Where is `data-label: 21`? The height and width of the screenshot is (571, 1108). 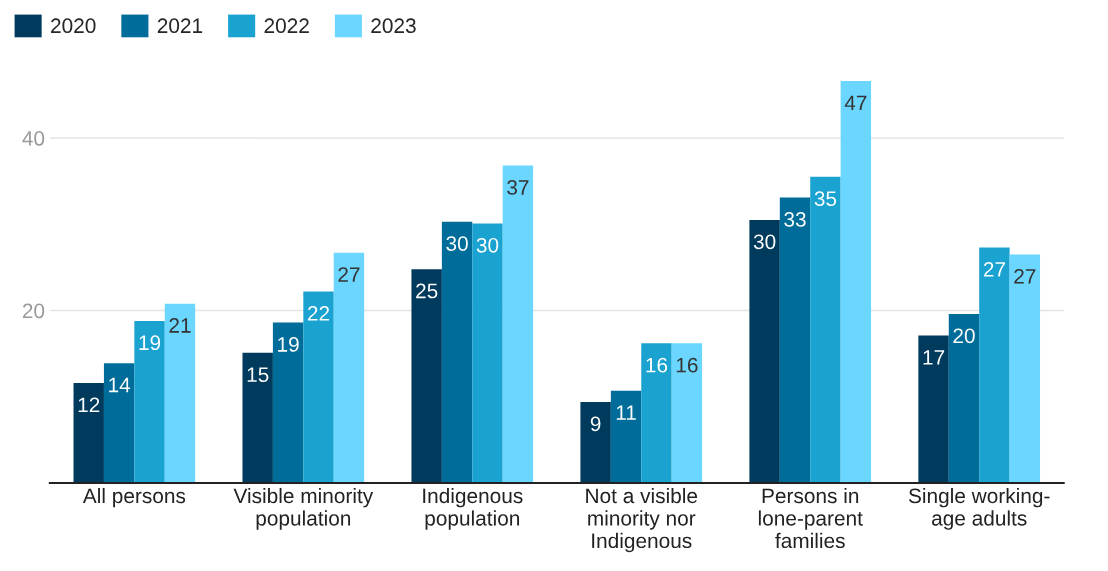 data-label: 21 is located at coordinates (180, 325).